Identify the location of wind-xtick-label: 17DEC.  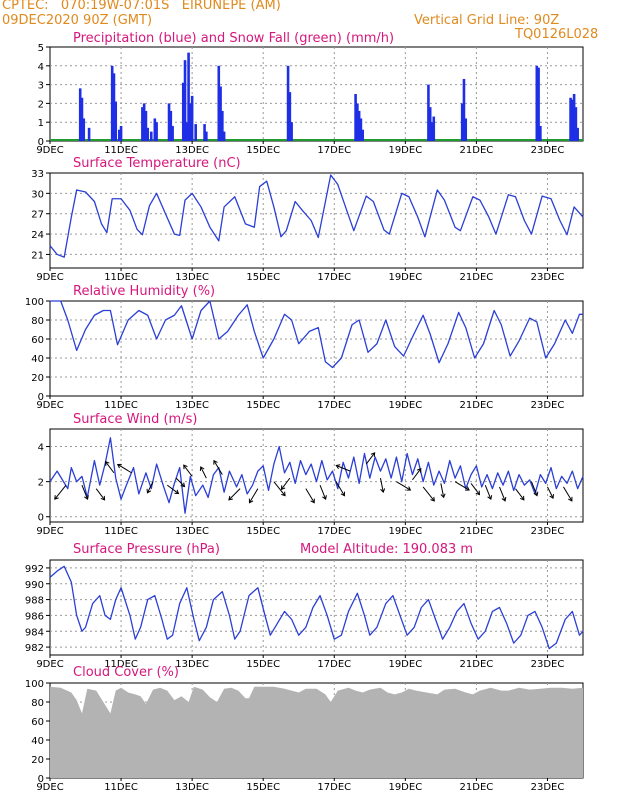
(334, 531).